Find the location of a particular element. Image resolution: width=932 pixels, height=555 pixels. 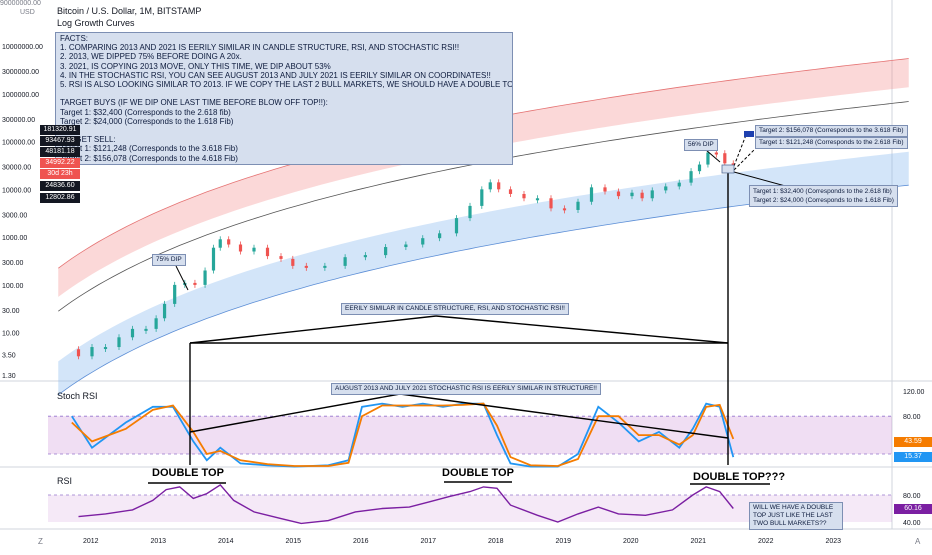

stoch-value-tag: 43.59 is located at coordinates (913, 442).